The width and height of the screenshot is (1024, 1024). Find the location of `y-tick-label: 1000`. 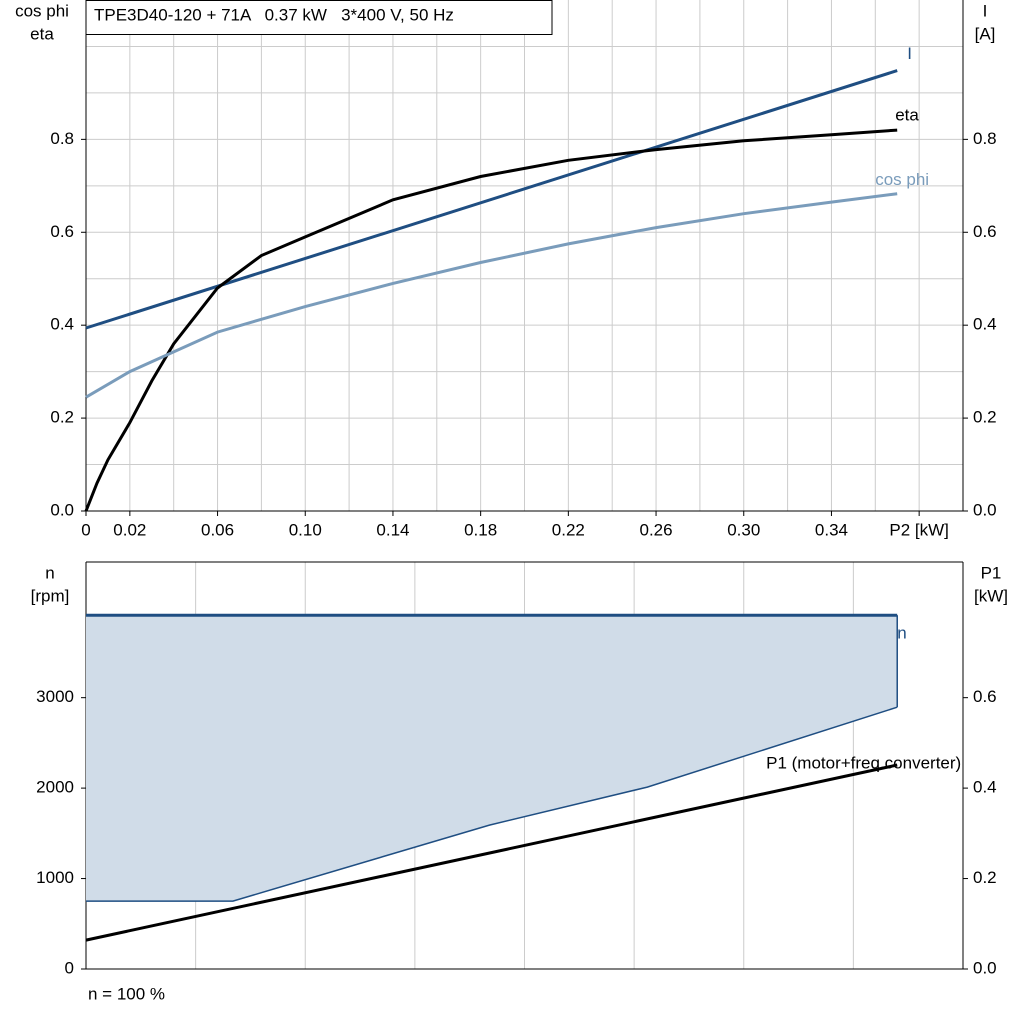

y-tick-label: 1000 is located at coordinates (55, 877).